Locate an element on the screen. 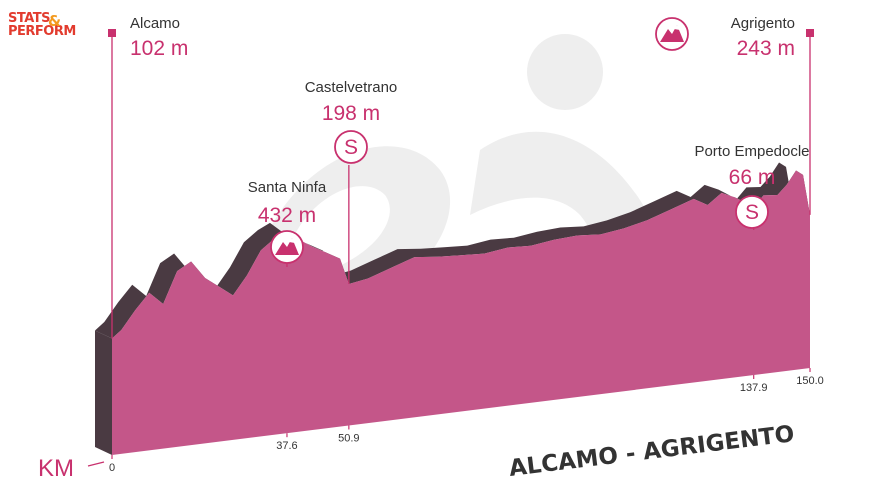 This screenshot has height=495, width=880. point-name-0: Alcamo is located at coordinates (155, 23).